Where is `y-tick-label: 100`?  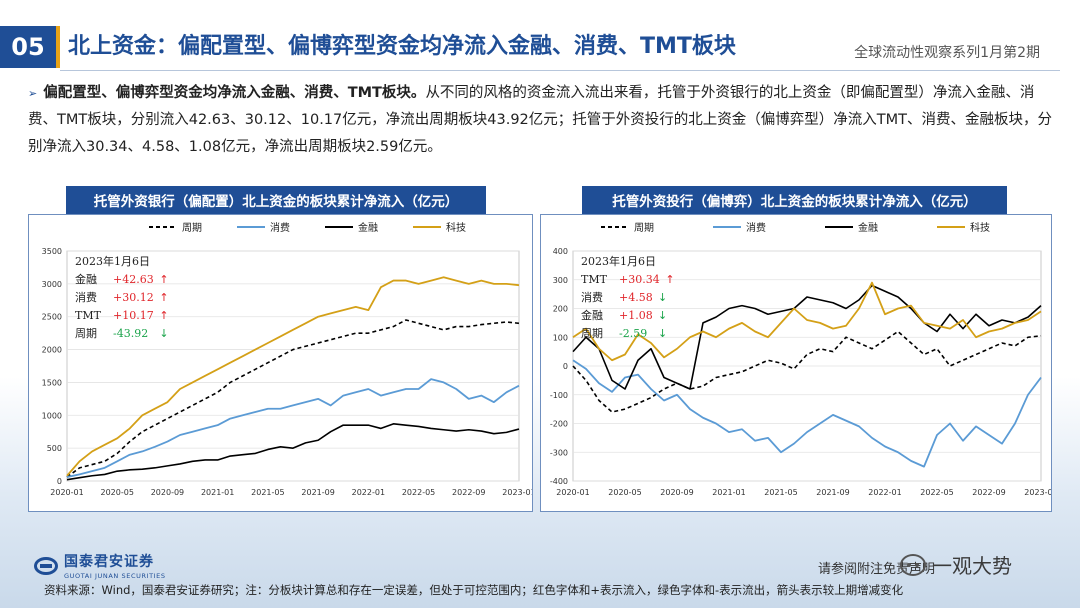 y-tick-label: 100 is located at coordinates (560, 337).